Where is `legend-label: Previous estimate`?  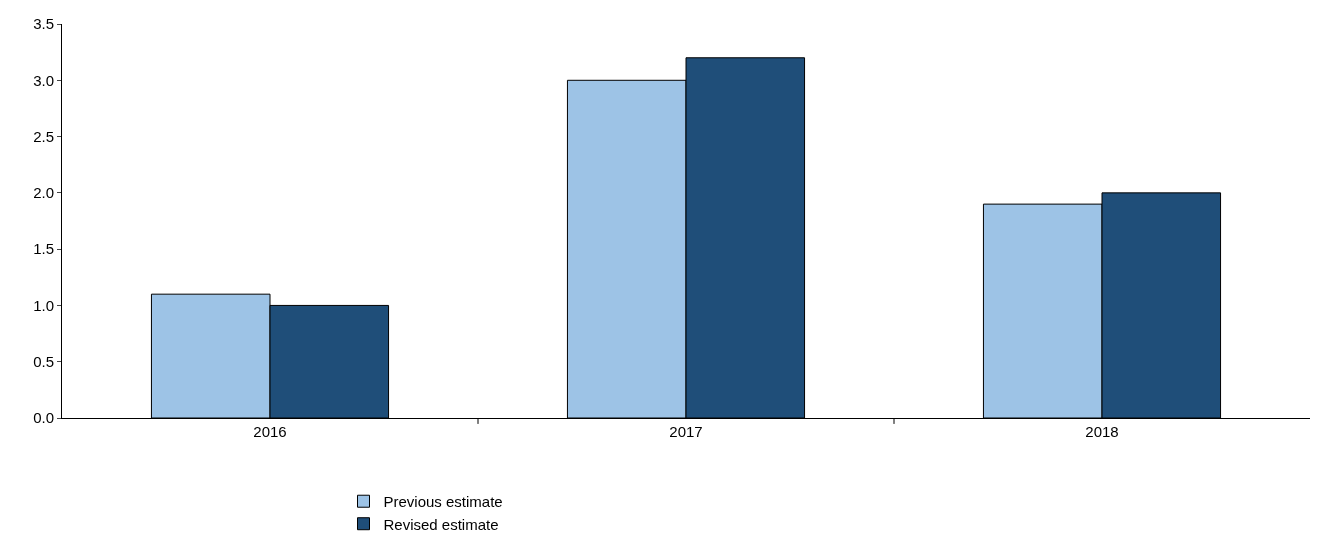
legend-label: Previous estimate is located at coordinates (443, 502).